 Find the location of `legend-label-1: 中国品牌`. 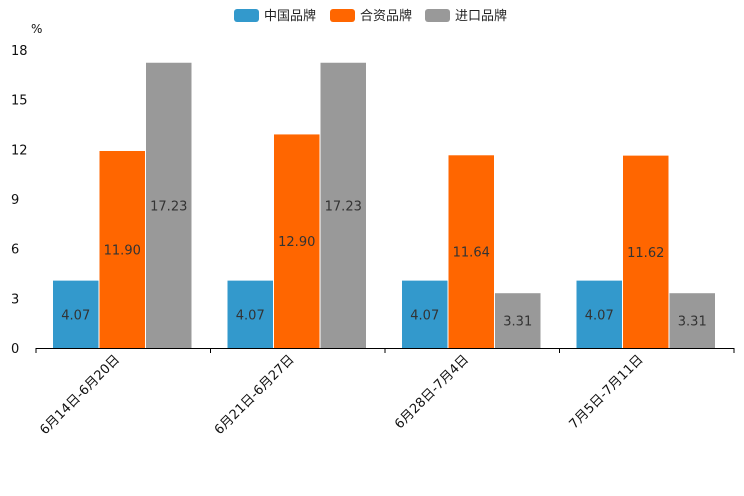

legend-label-1: 中国品牌 is located at coordinates (290, 16).